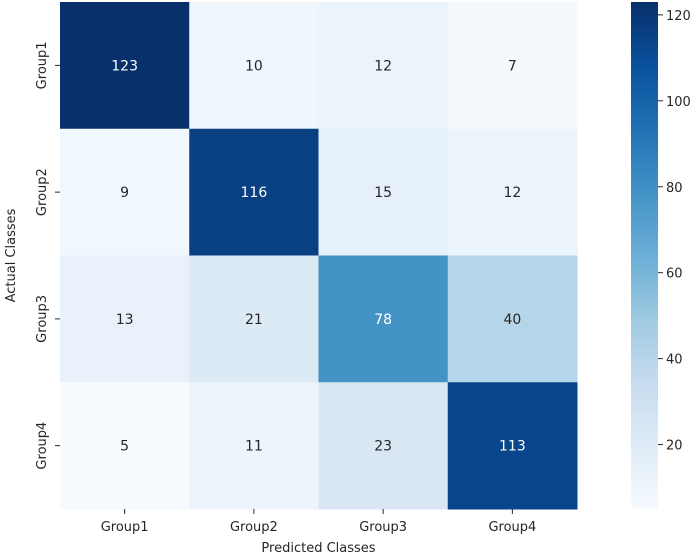 The width and height of the screenshot is (699, 558). I want to click on x-axis-ticks: Group1 Group2 Group3 Group4, so click(318, 522).